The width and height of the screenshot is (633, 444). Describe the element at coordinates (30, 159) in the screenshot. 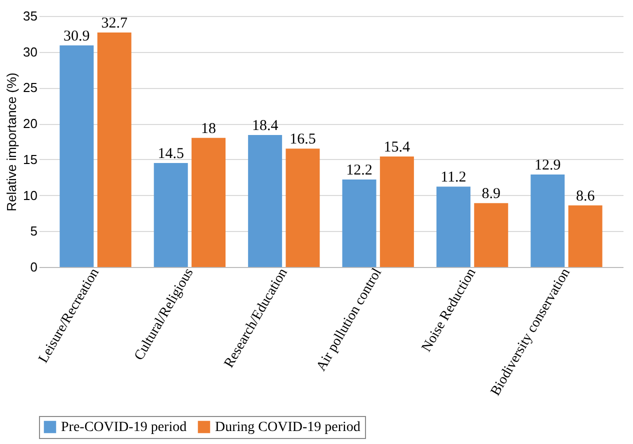

I see `y-tick-label: 15` at that location.